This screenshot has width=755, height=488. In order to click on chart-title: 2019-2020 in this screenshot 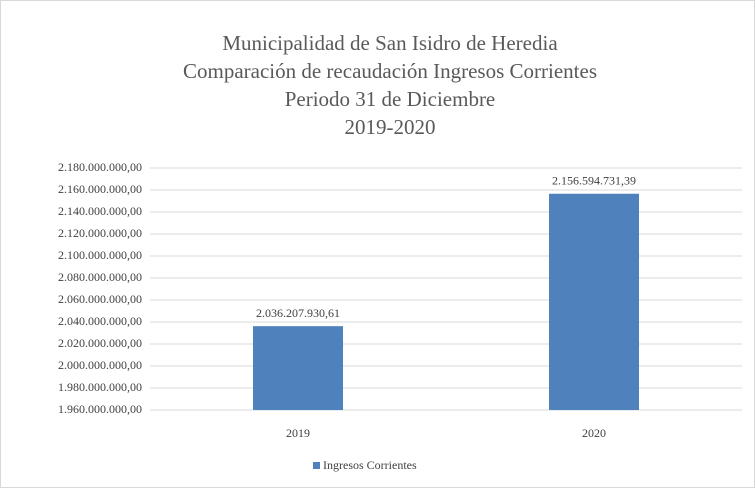, I will do `click(390, 127)`.